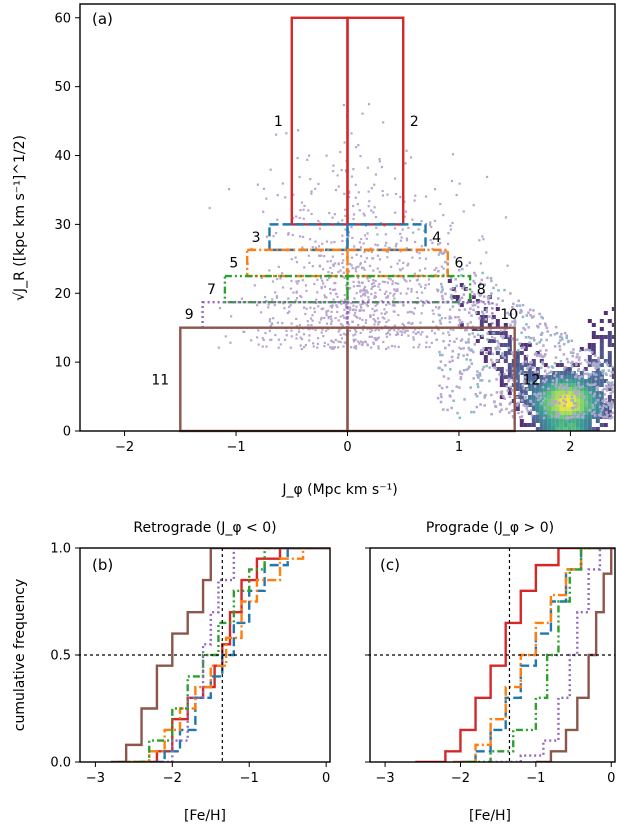 This screenshot has height=829, width=617. I want to click on y-tick-label-b: 0.0, so click(60, 763).